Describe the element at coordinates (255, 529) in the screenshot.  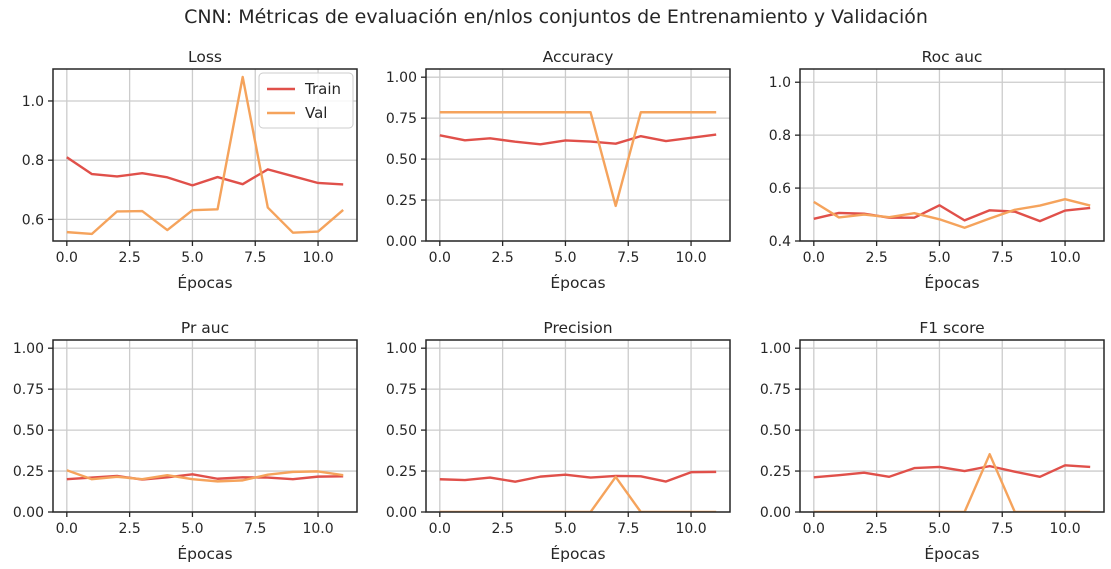
I see `pr-auc-x-tick-label: 7.5` at that location.